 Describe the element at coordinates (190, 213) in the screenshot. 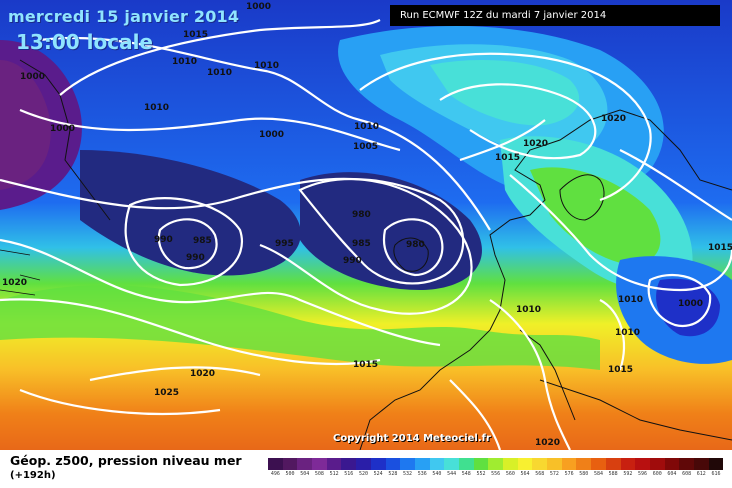

I see `low-center-area` at that location.